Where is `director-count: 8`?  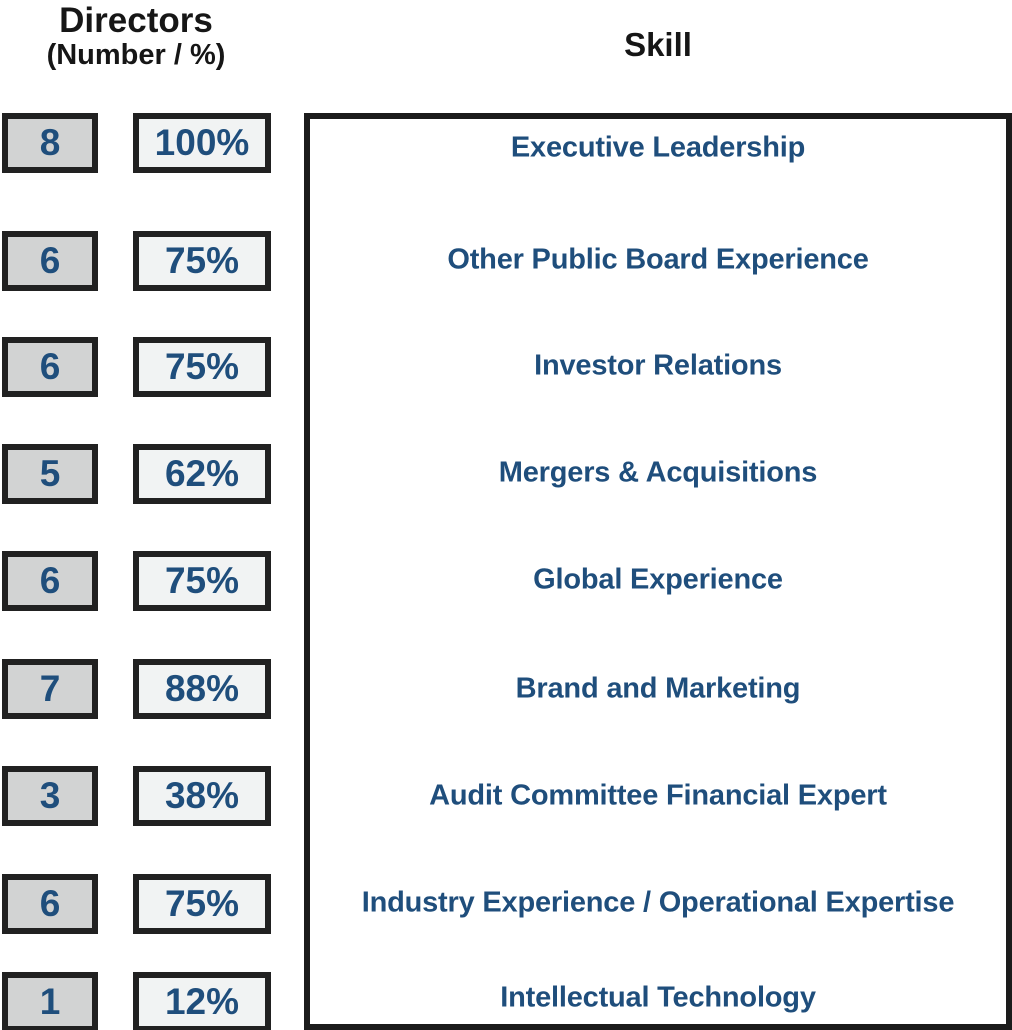 director-count: 8 is located at coordinates (50, 142).